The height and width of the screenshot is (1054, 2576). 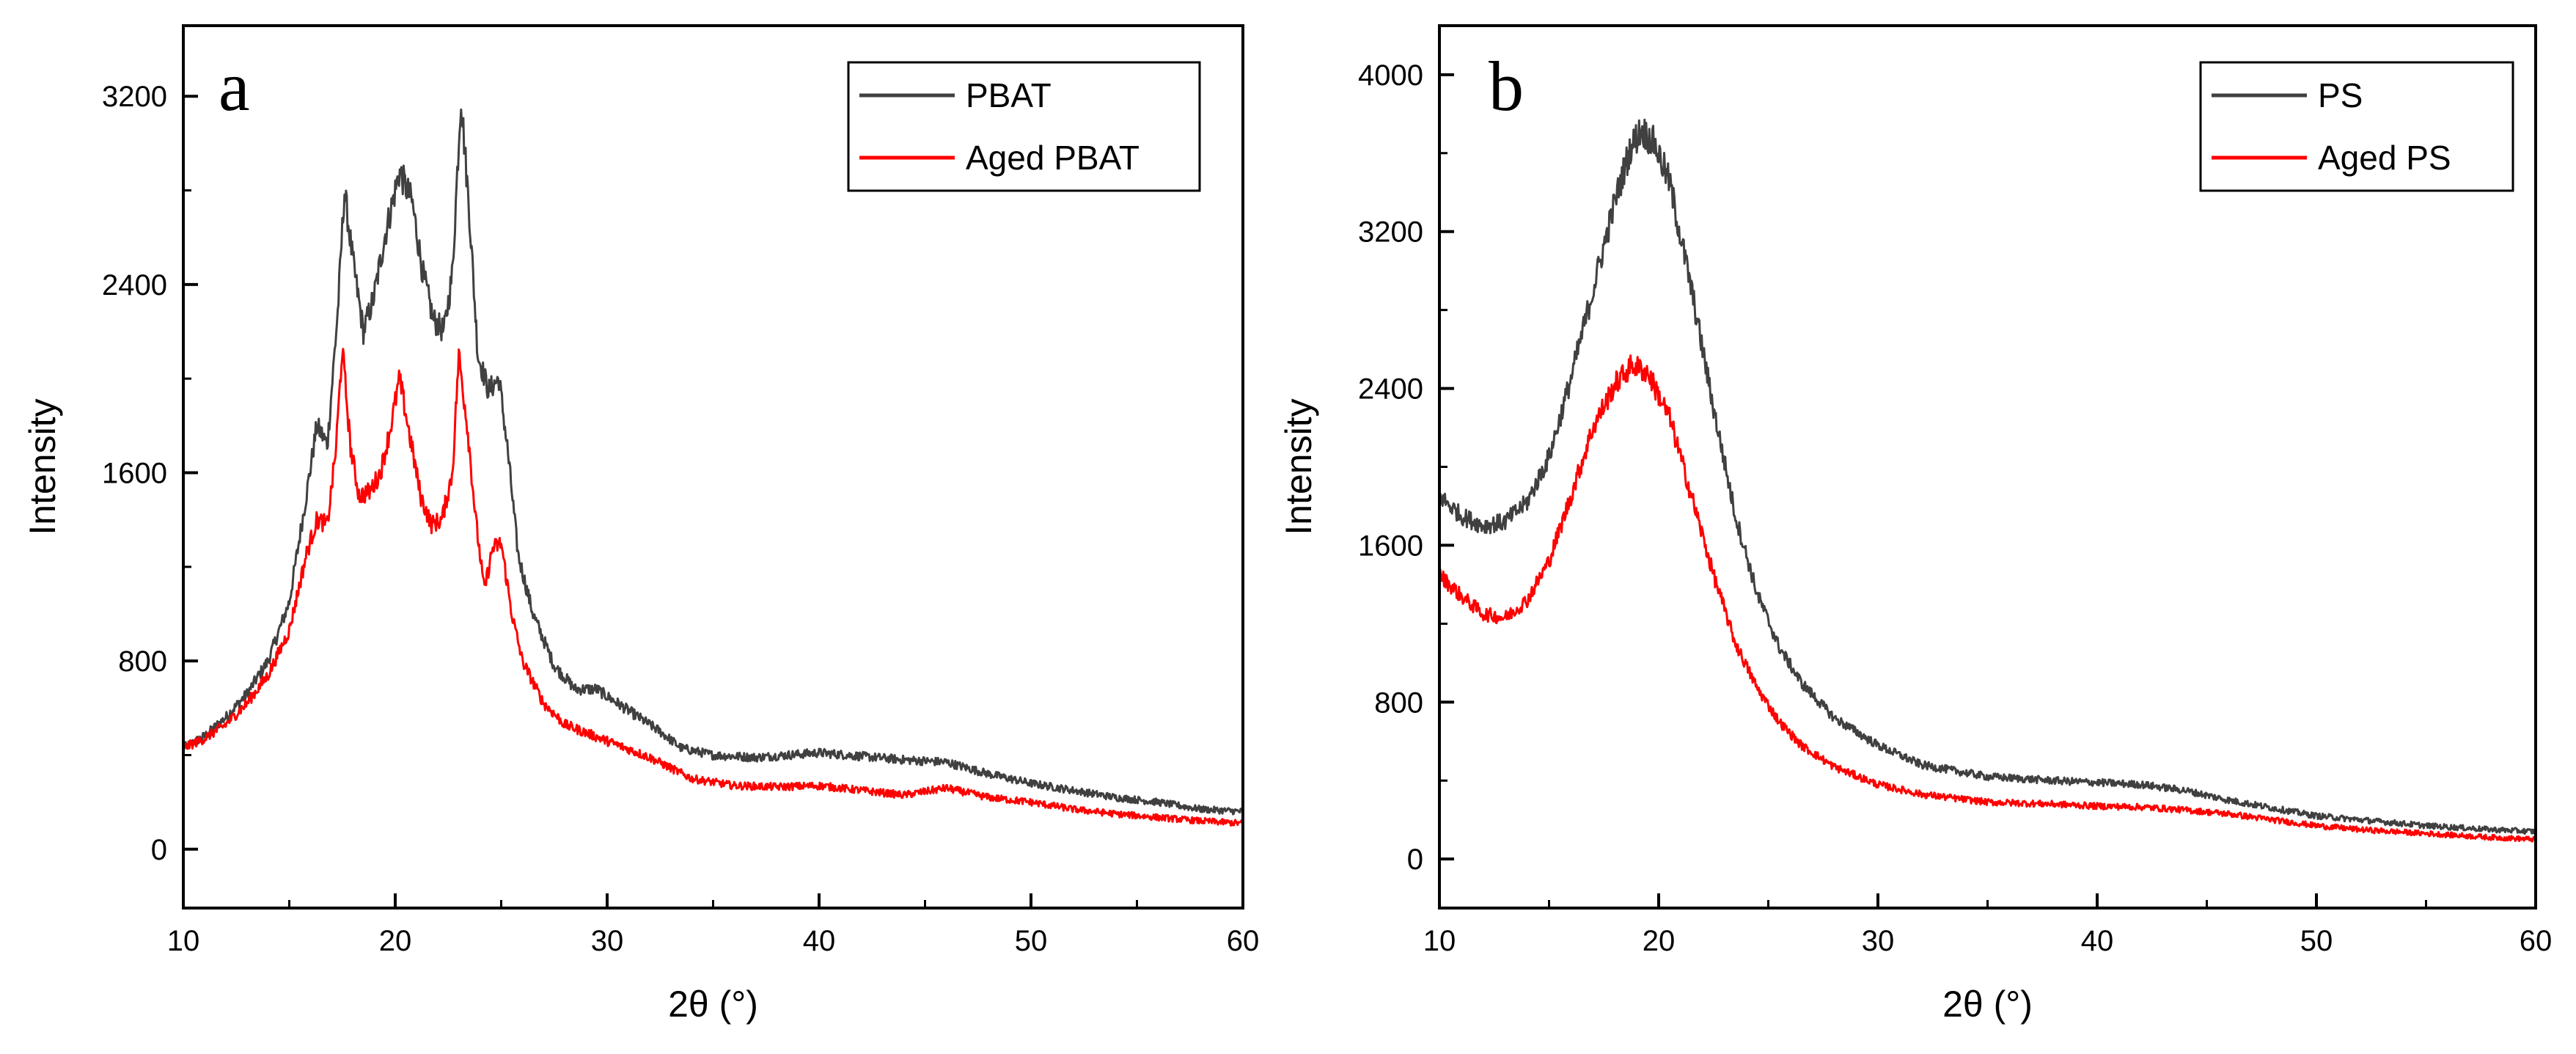 I want to click on legend-box-b, so click(x=2357, y=126).